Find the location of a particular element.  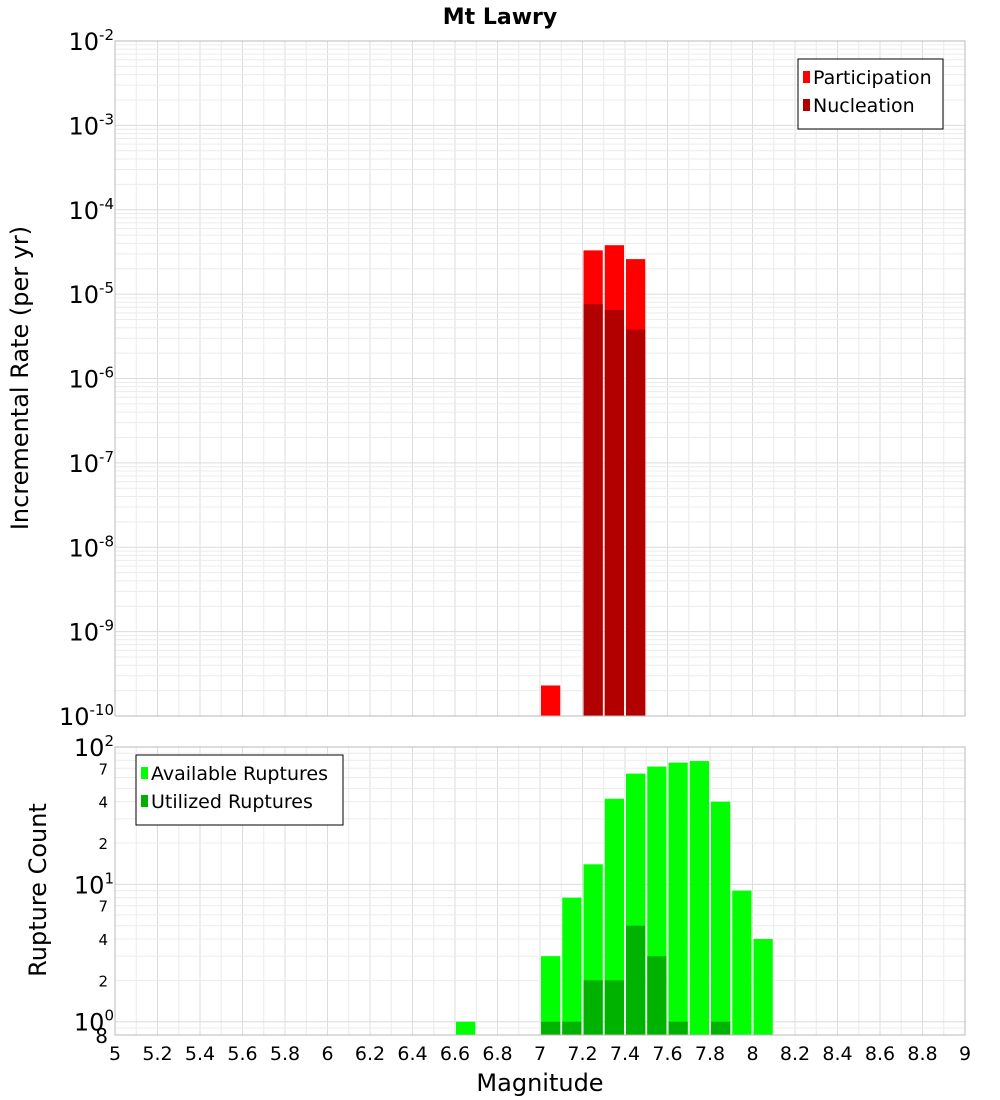

y-tick-label: 10⁻⁵ is located at coordinates (91, 294).